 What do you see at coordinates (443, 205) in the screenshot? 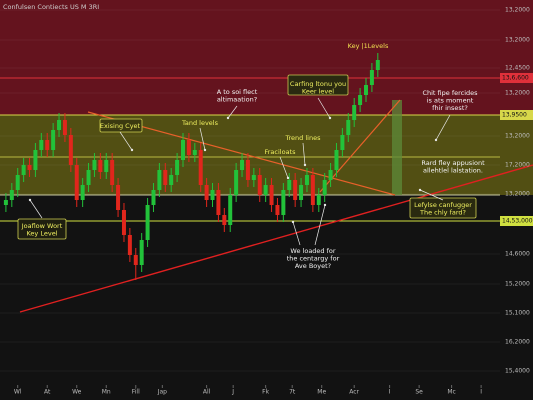
I see `annotation-text: Lefylse canfugger` at bounding box center [443, 205].